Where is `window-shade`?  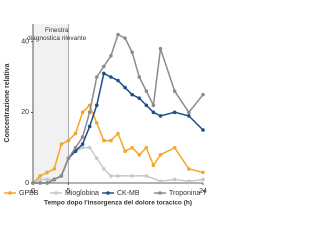
window-shade is located at coordinates (51, 103).